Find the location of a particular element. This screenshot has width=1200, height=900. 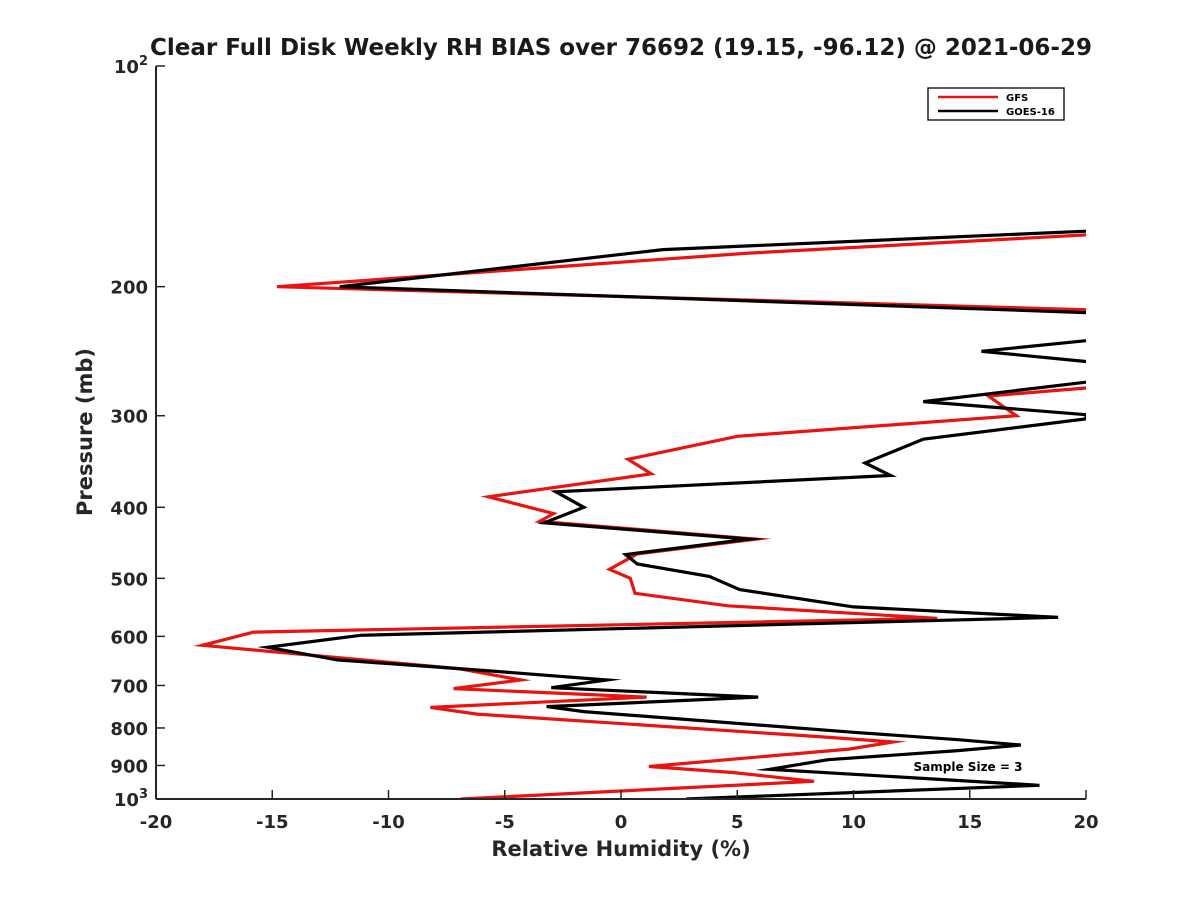

y-axis-label: Pressure (mb) is located at coordinates (85, 432).